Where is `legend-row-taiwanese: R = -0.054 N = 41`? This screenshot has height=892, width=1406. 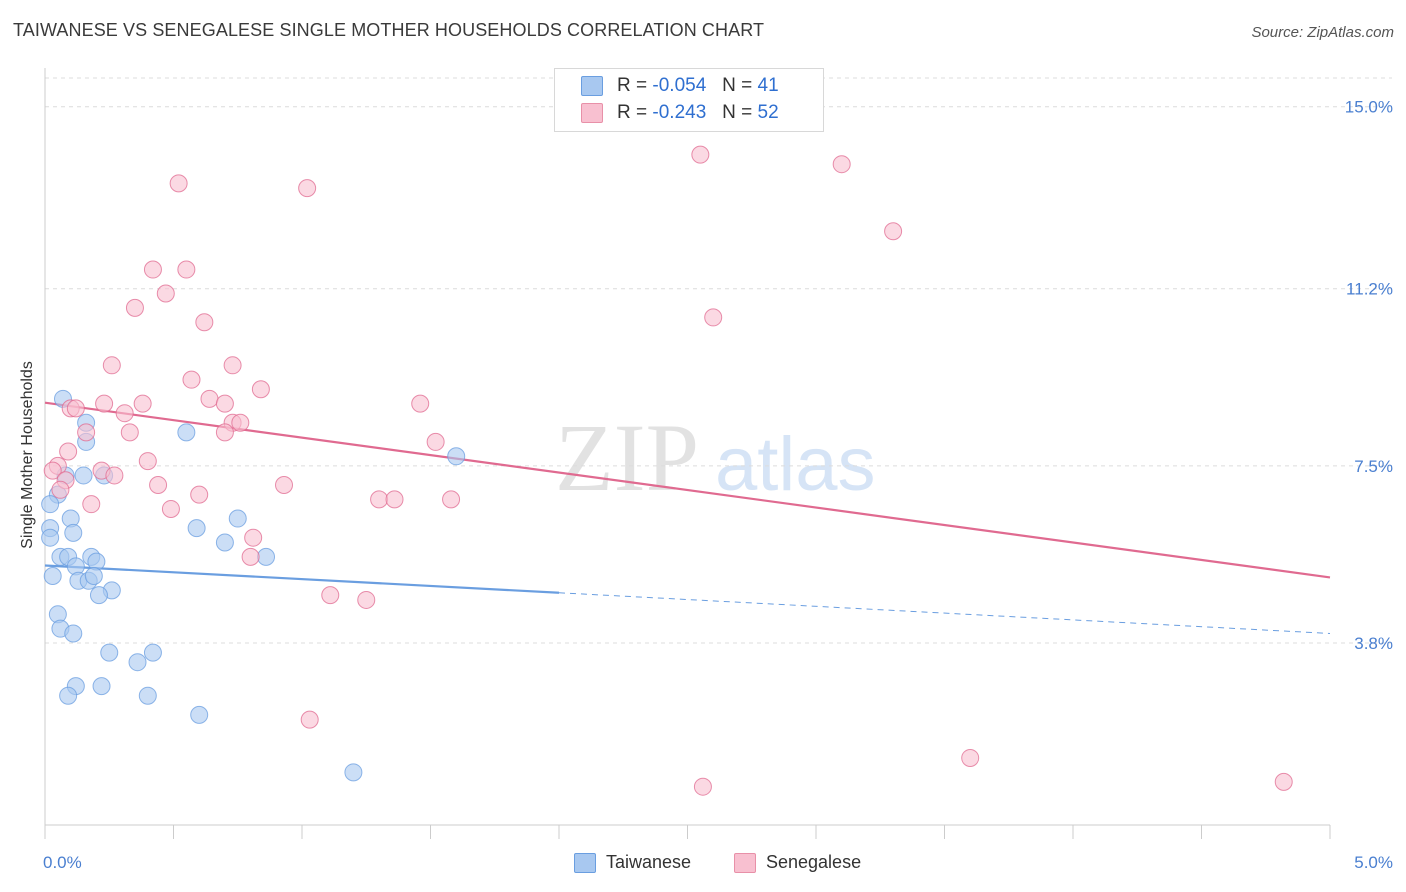
legend-row-taiwanese: R = -0.054 N = 41 is located at coordinates (680, 86).